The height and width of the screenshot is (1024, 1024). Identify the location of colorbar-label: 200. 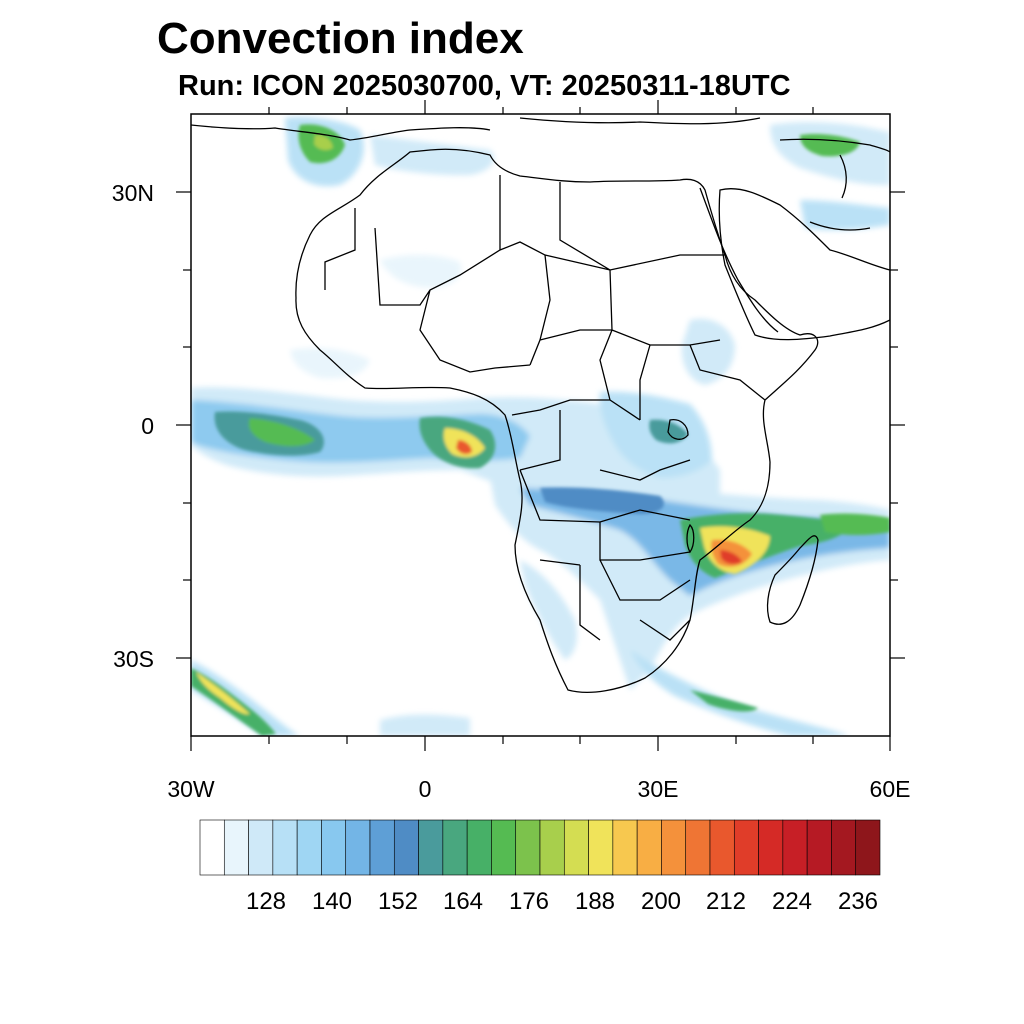
(661, 901).